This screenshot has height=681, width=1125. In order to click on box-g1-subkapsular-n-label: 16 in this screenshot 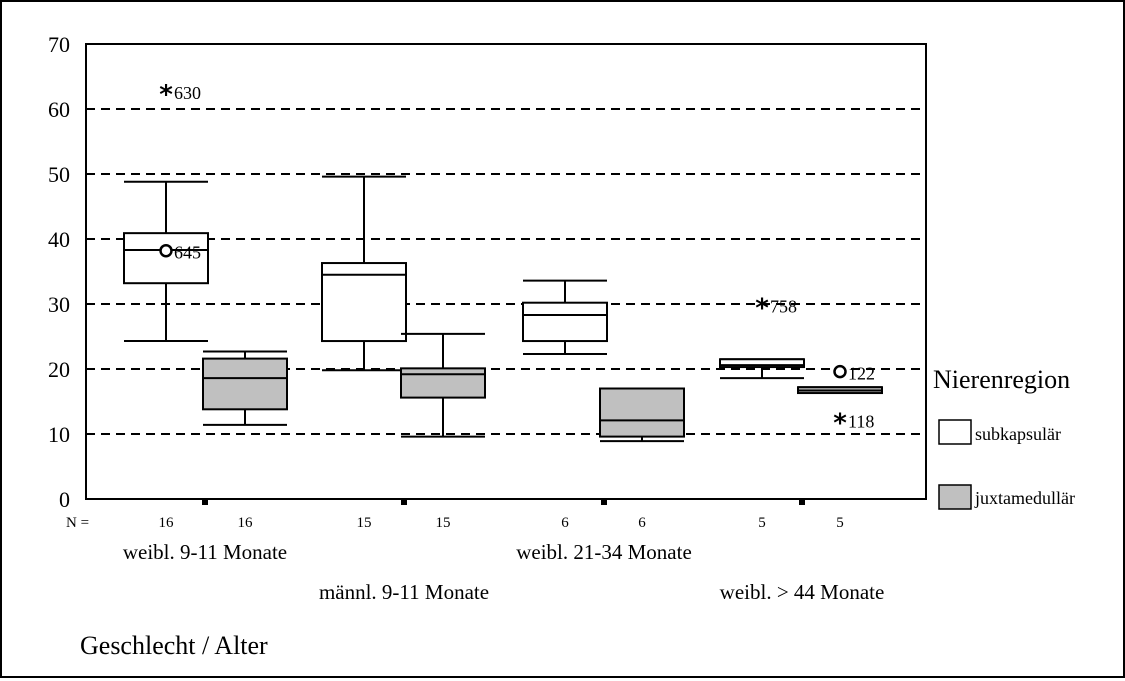, I will do `click(167, 523)`.